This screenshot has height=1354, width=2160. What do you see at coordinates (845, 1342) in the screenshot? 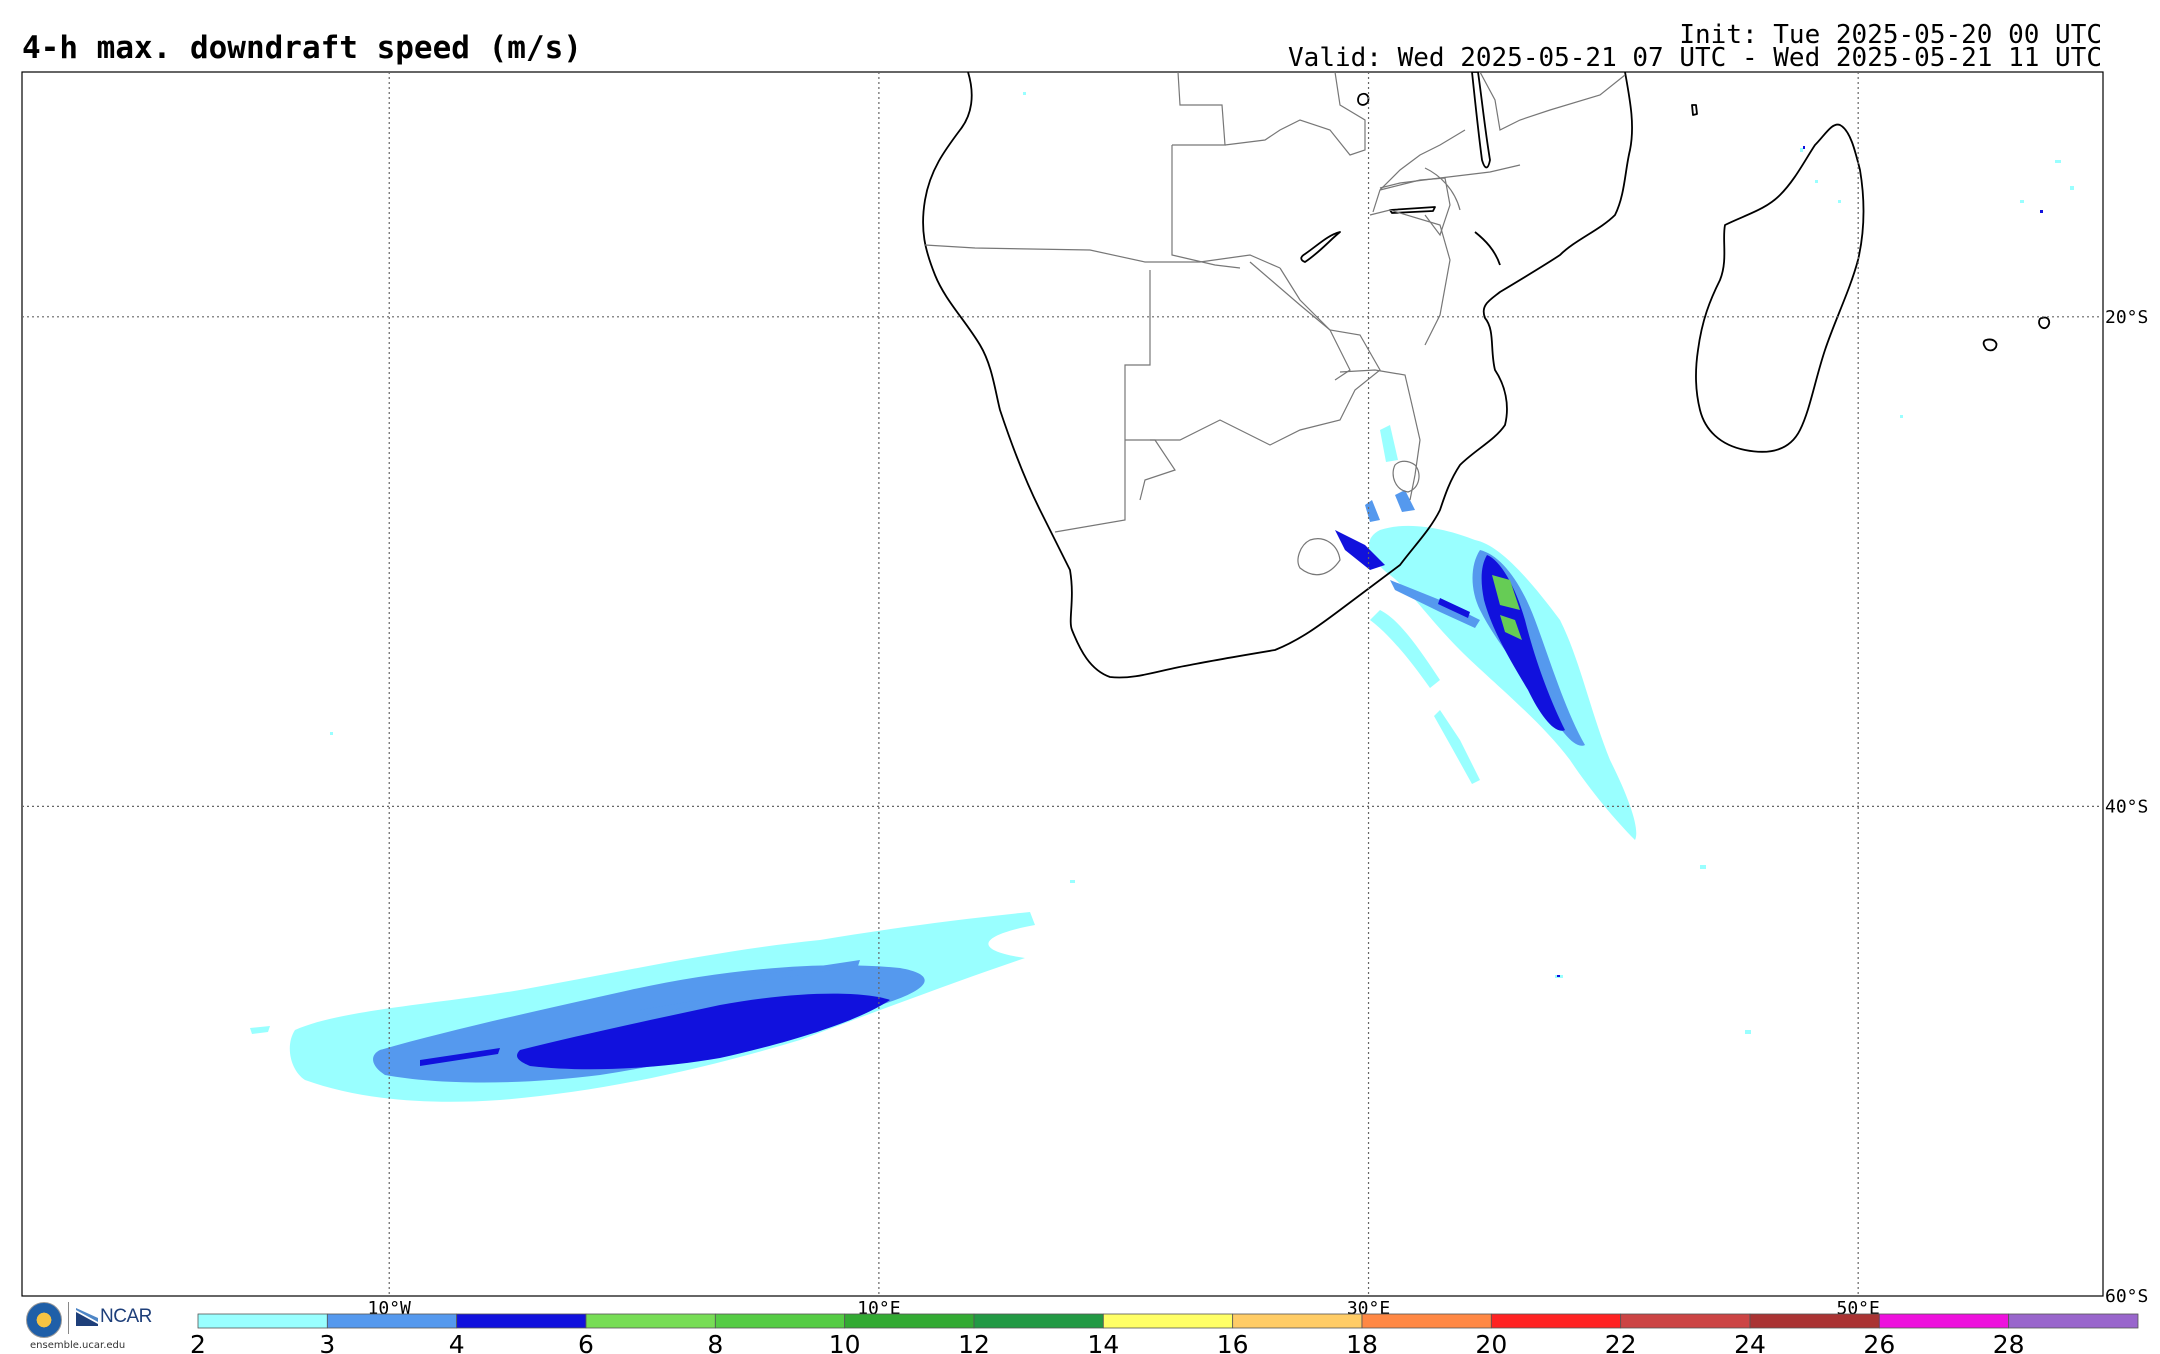
I see `colorbar-tick-label: 10` at bounding box center [845, 1342].